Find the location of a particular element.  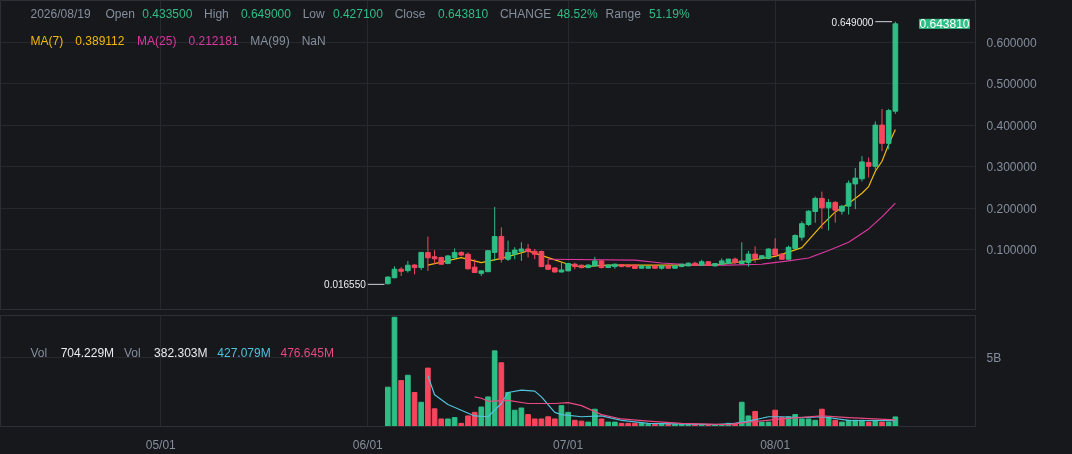

annotation: MA(99) is located at coordinates (270, 40).